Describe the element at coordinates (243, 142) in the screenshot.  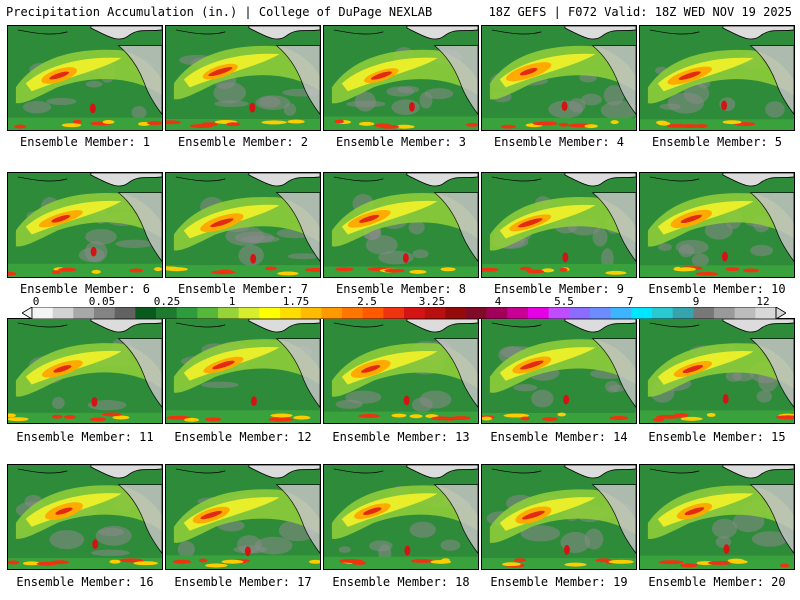
I see `ensemble-member-label: Ensemble Member: 2` at that location.